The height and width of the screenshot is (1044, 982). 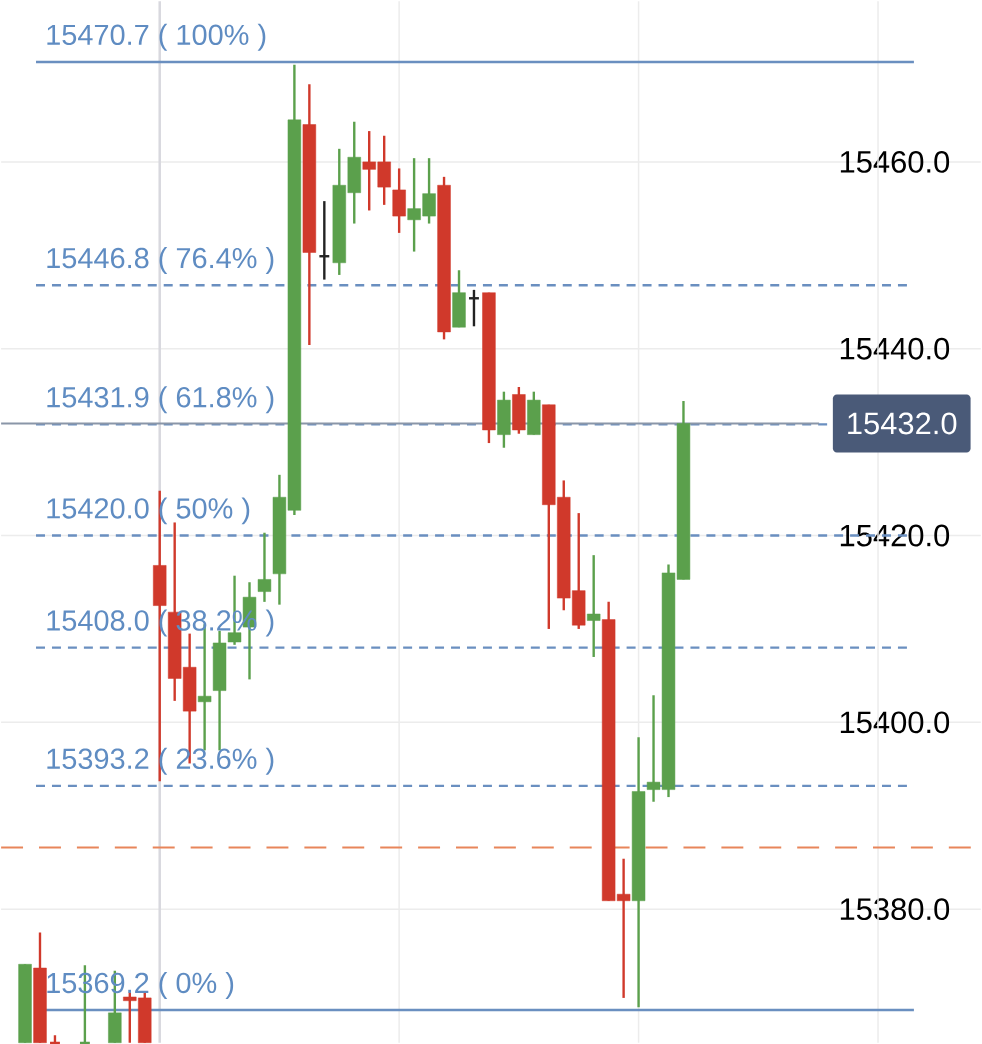 What do you see at coordinates (156, 37) in the screenshot?
I see `ref-line-label: 15470.7 ( 100% )` at bounding box center [156, 37].